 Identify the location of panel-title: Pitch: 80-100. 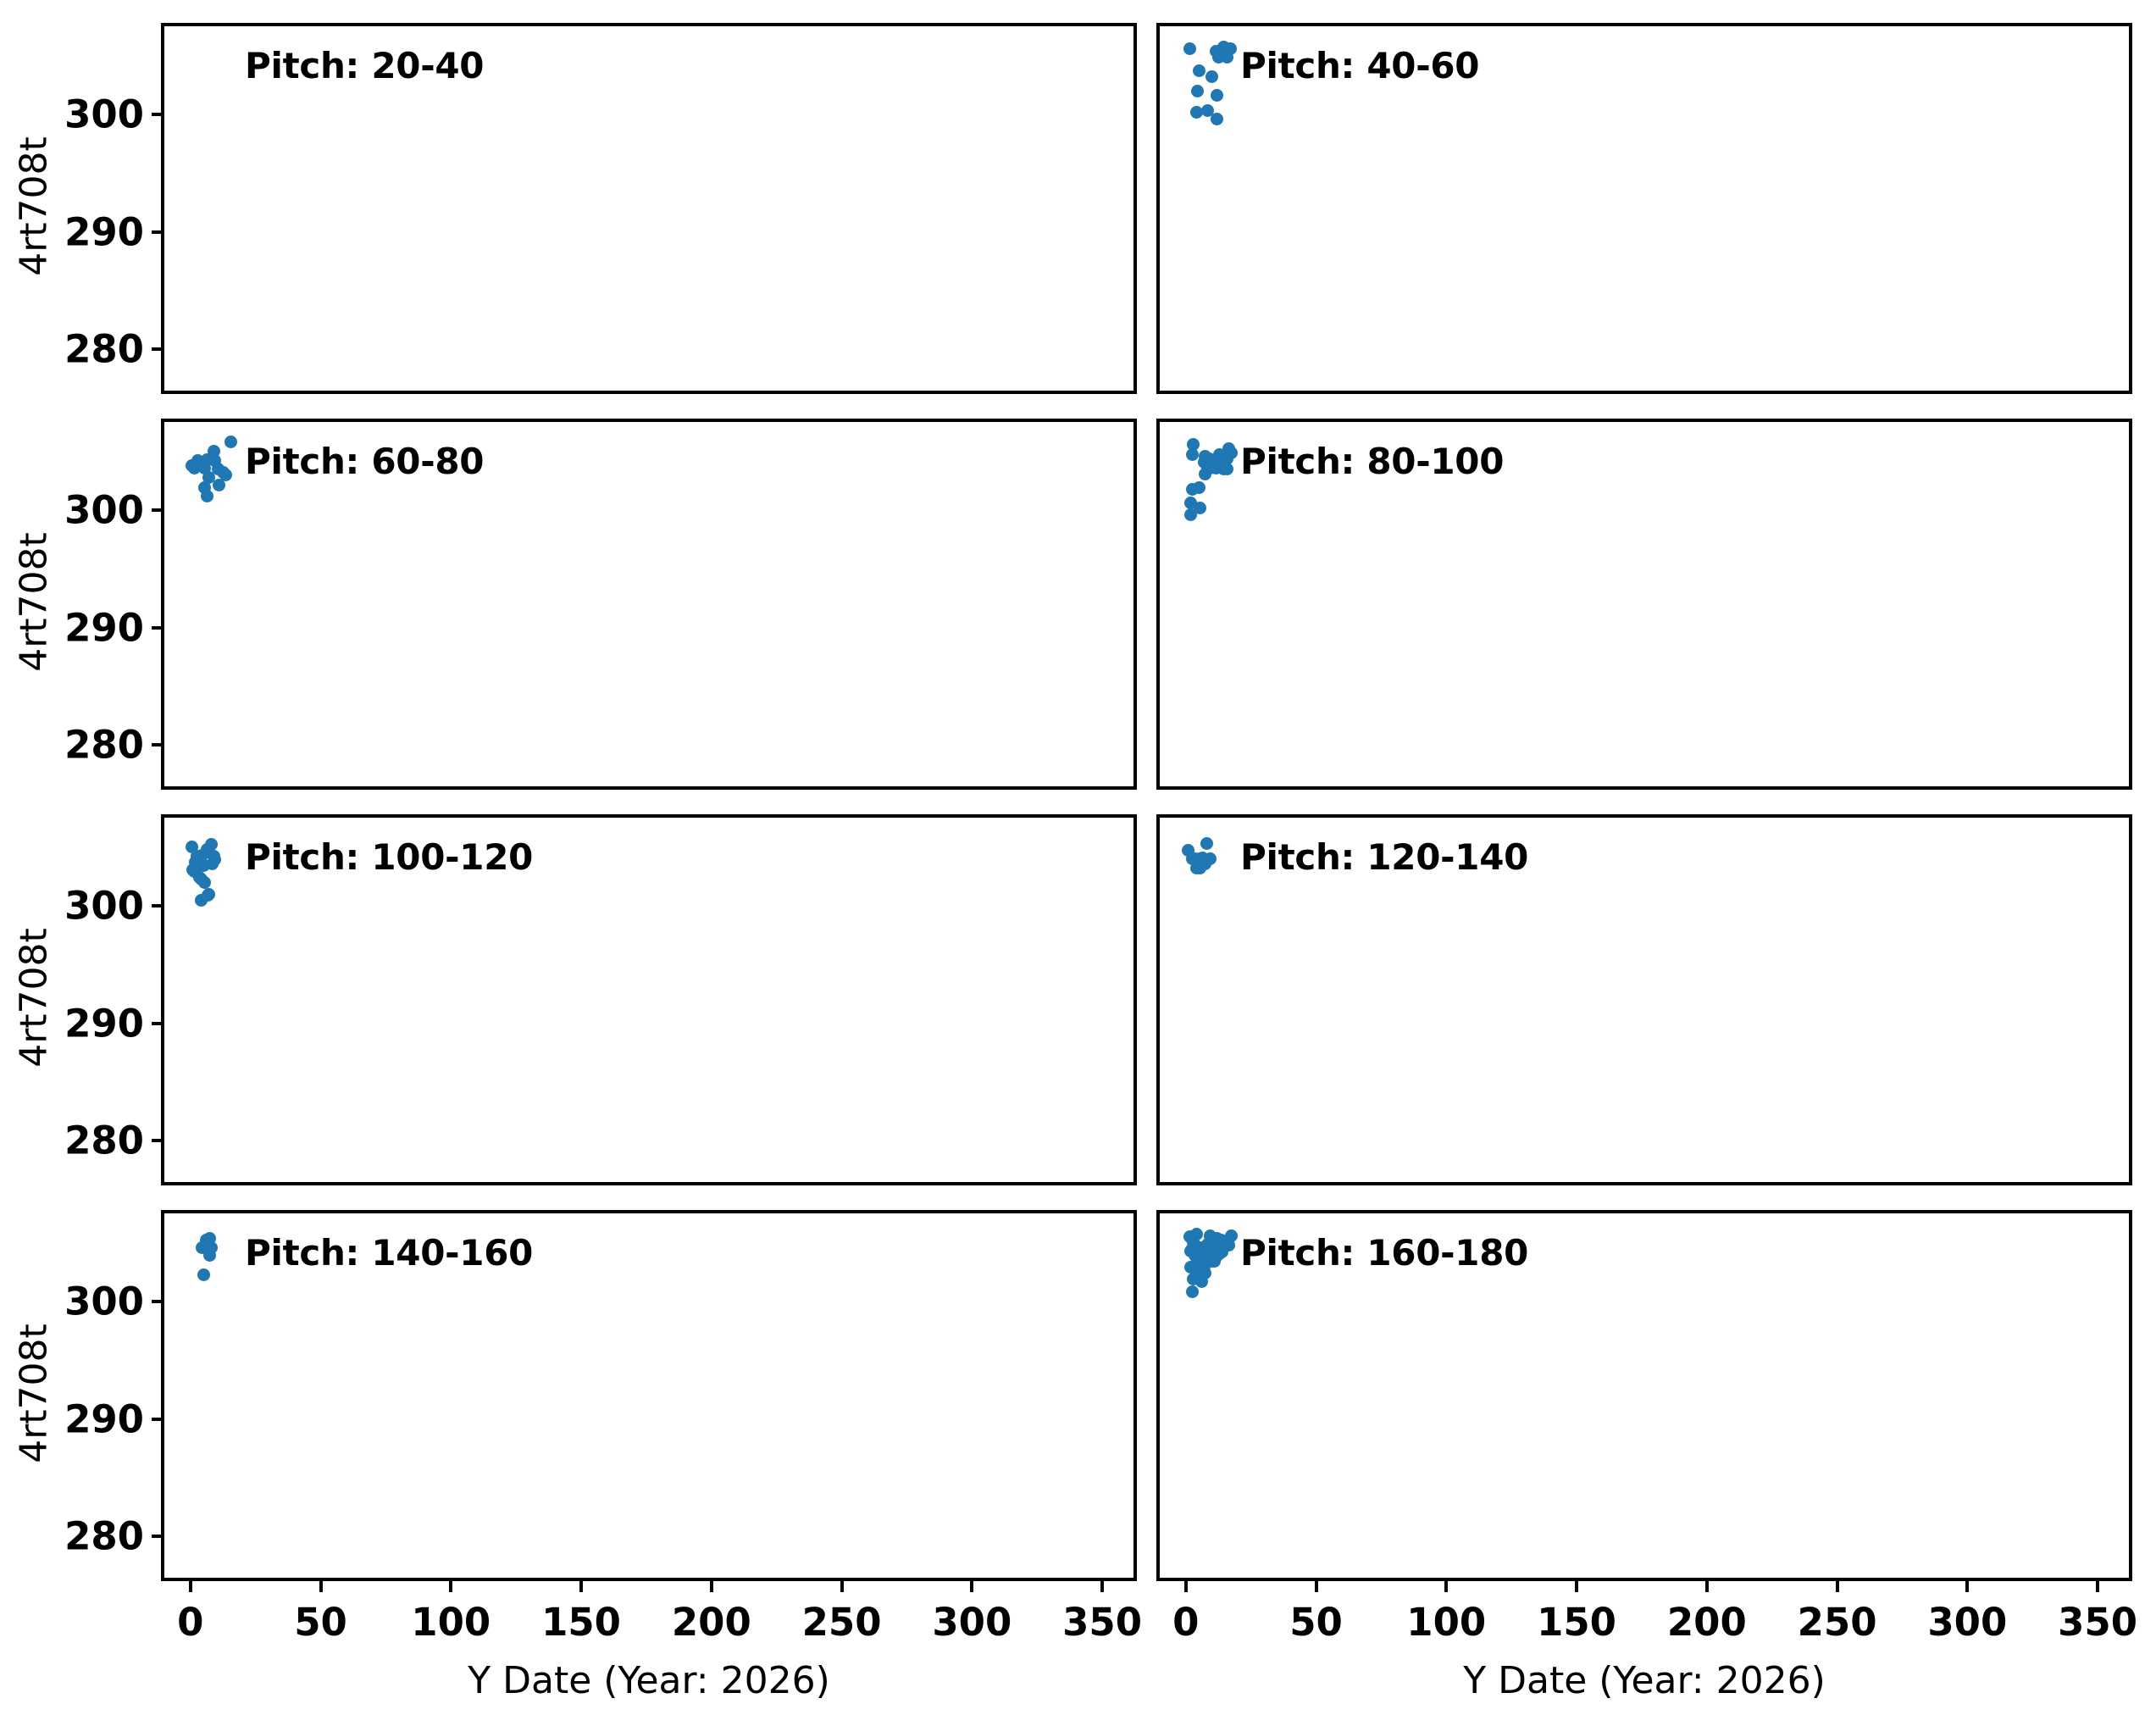
(1372, 461).